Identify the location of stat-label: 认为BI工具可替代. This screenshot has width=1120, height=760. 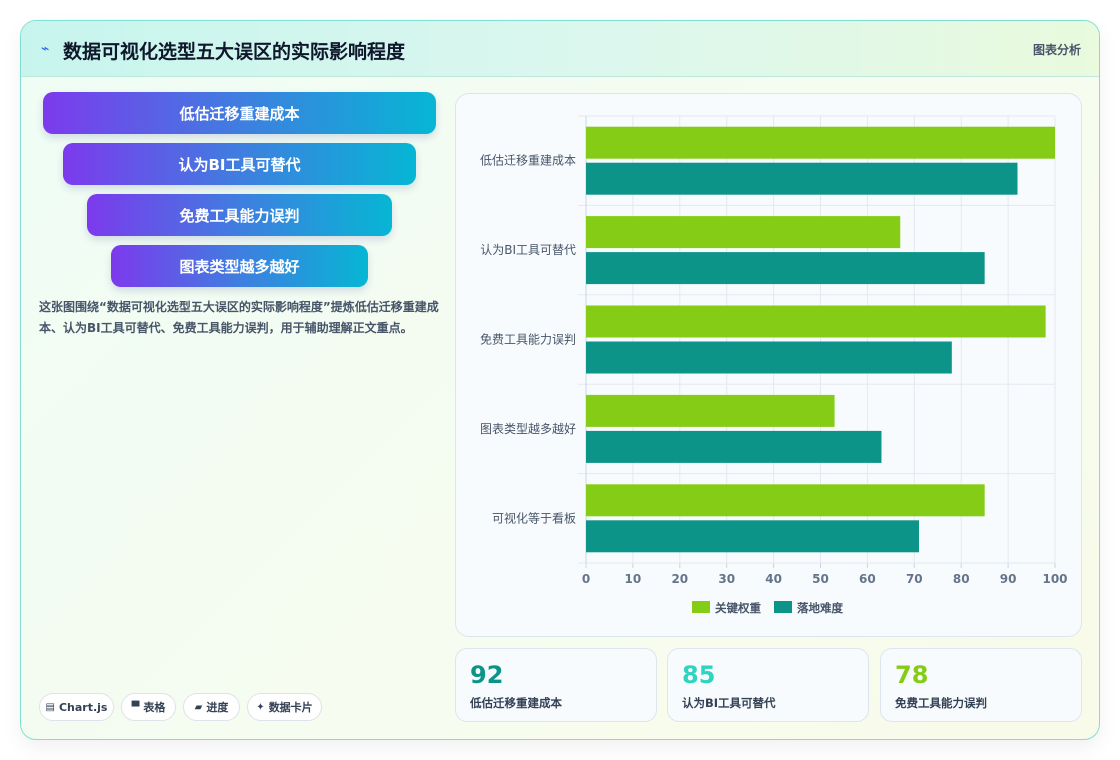
(729, 703).